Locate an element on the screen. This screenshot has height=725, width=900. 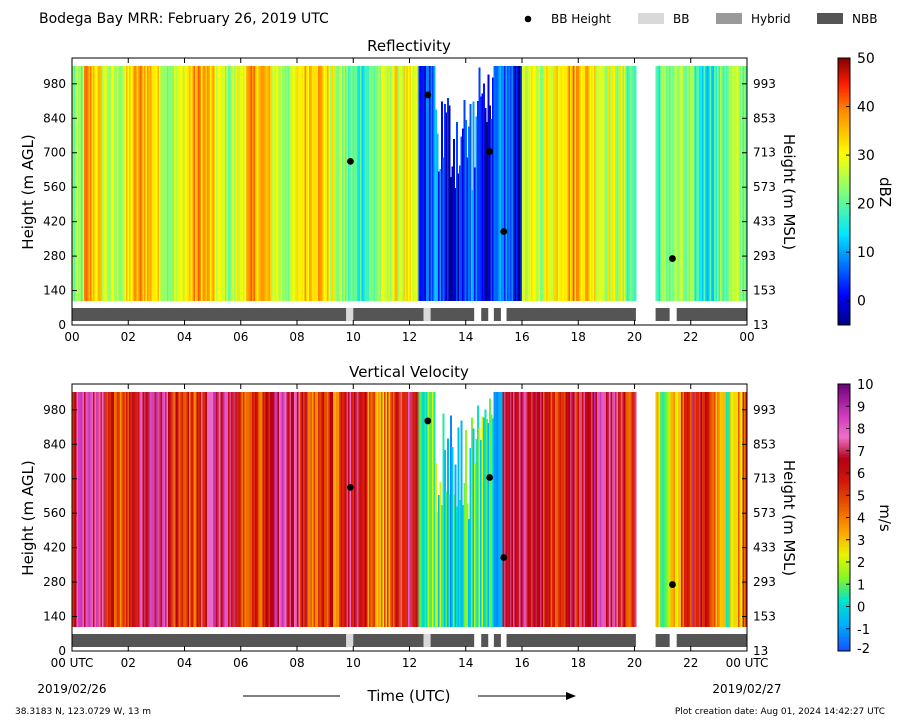
y-tick-label-left: 560 is located at coordinates (54, 513).